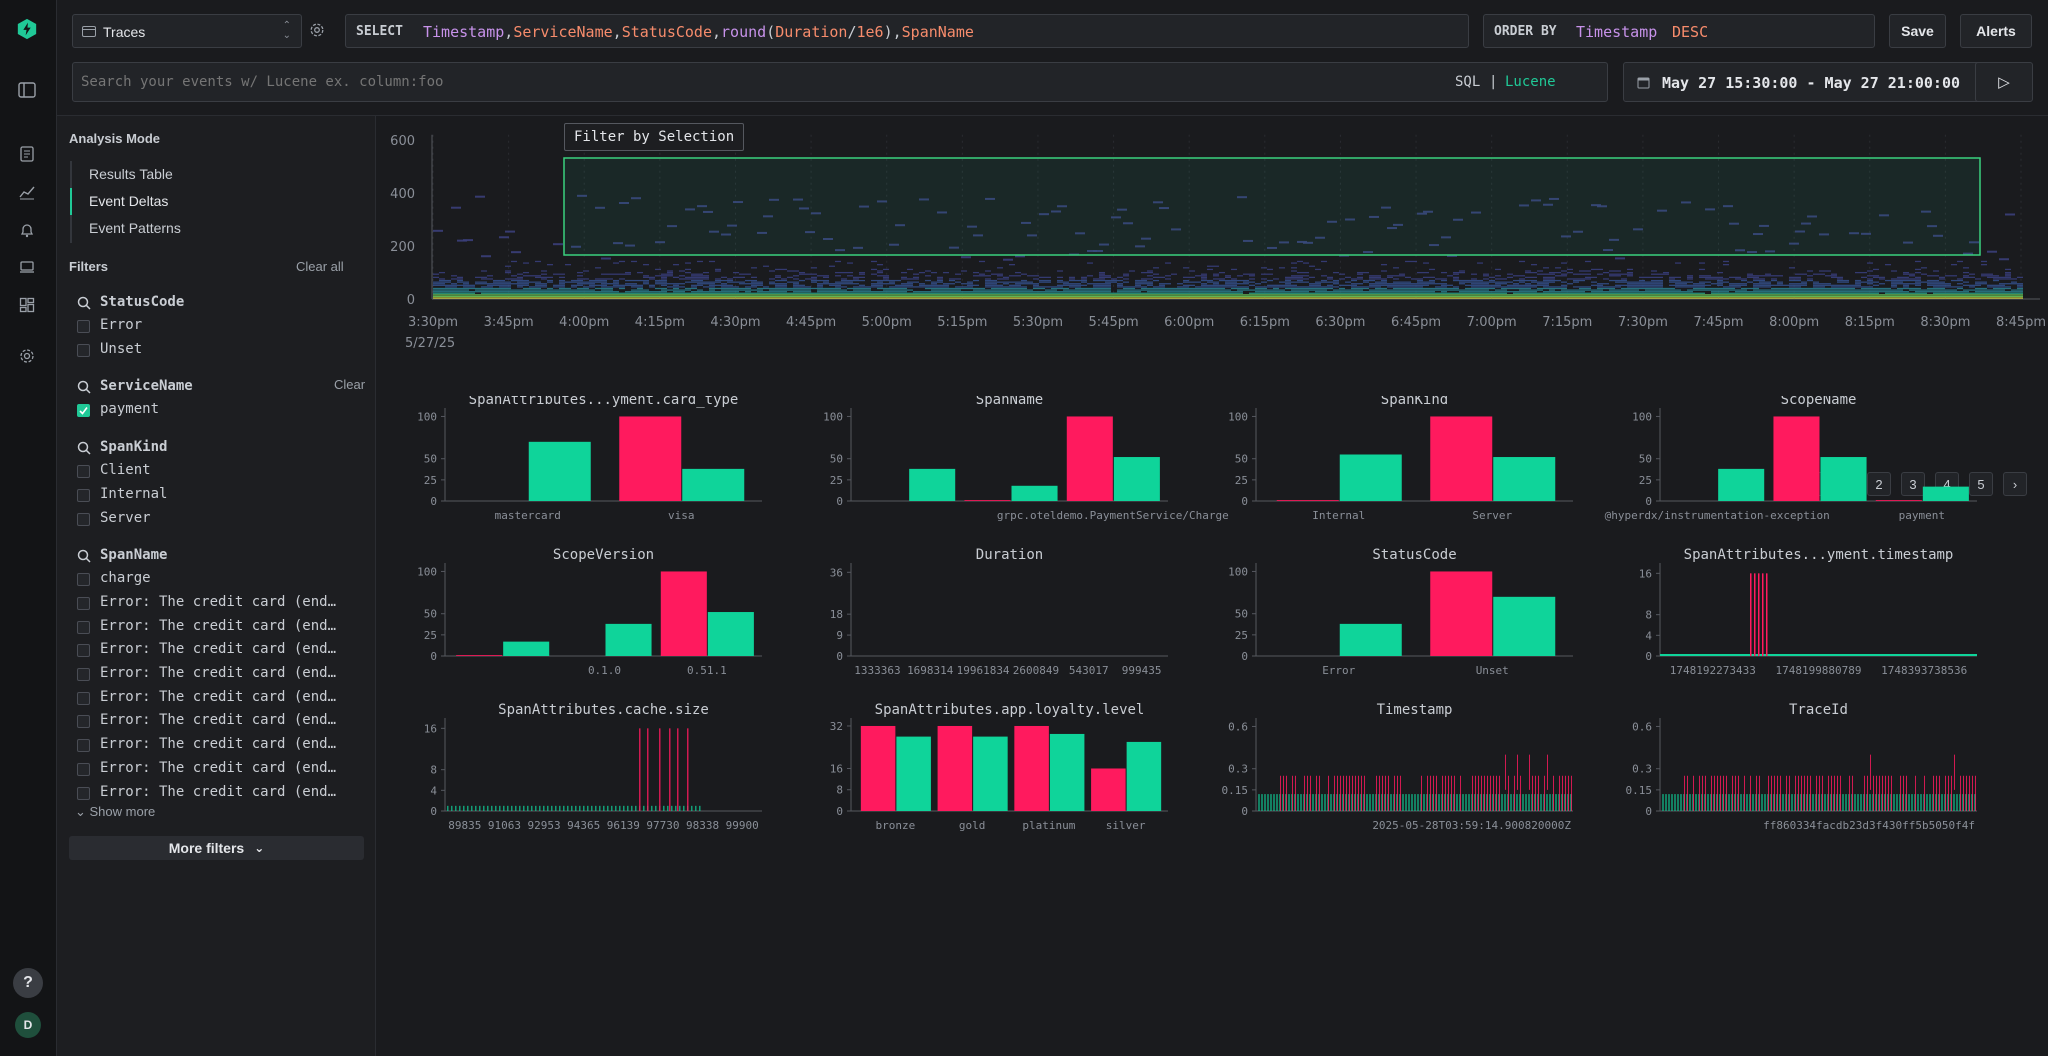 The height and width of the screenshot is (1056, 2048). What do you see at coordinates (129, 201) in the screenshot?
I see `mode-event-deltas: Event Deltas` at bounding box center [129, 201].